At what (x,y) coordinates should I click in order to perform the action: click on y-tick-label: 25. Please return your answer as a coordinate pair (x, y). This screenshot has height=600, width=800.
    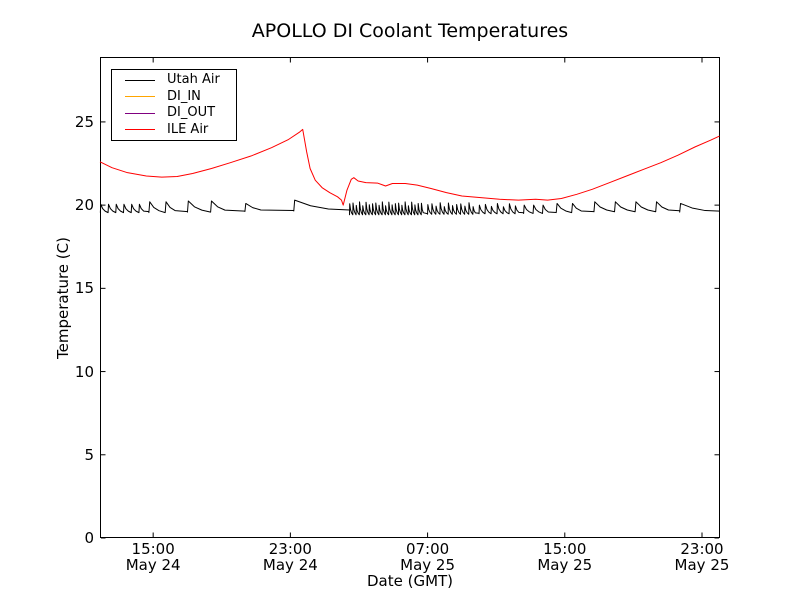
    Looking at the image, I should click on (84, 121).